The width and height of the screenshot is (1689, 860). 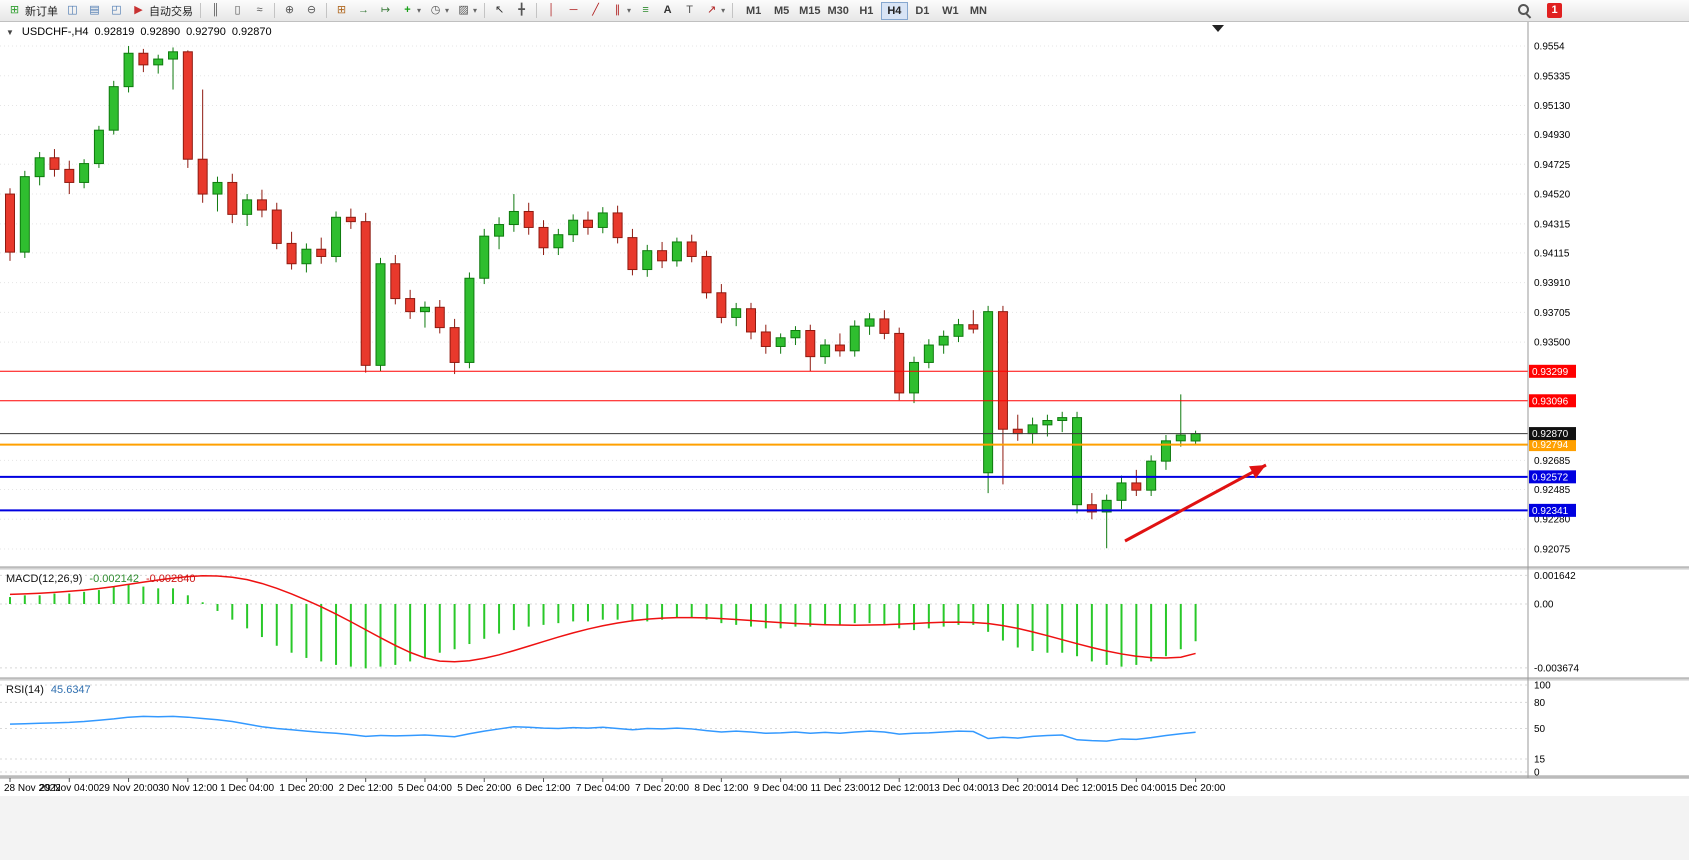 I want to click on search-icon, so click(x=1524, y=10).